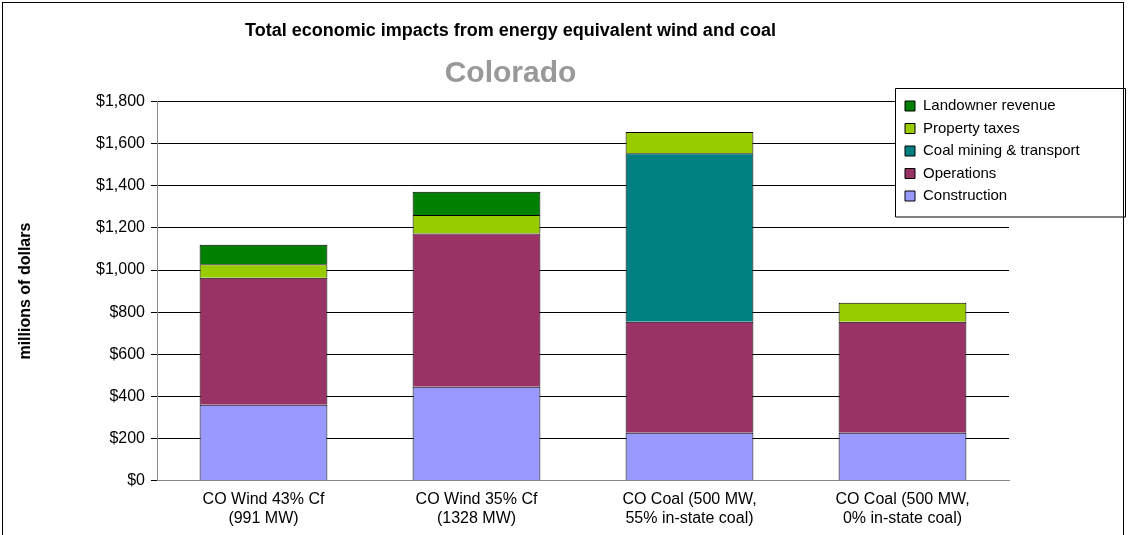  Describe the element at coordinates (510, 29) in the screenshot. I see `chart-title: Total economic impacts from energy equivalent wind and coal` at that location.